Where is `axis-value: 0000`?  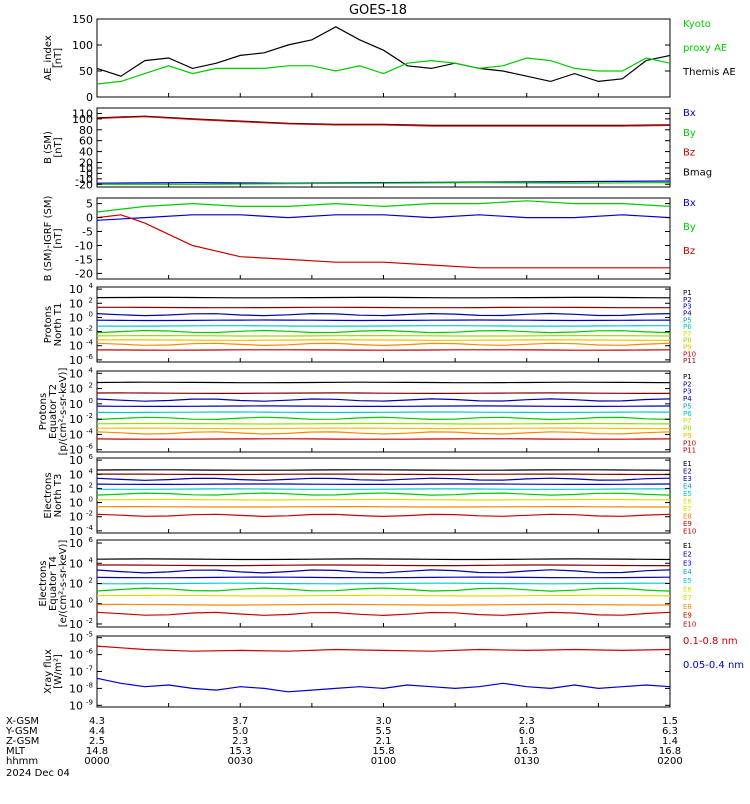 axis-value: 0000 is located at coordinates (96, 761).